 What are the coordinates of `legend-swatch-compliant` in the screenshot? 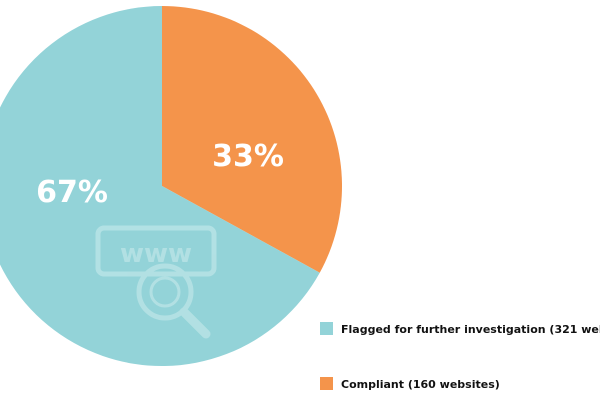 It's located at (326, 383).